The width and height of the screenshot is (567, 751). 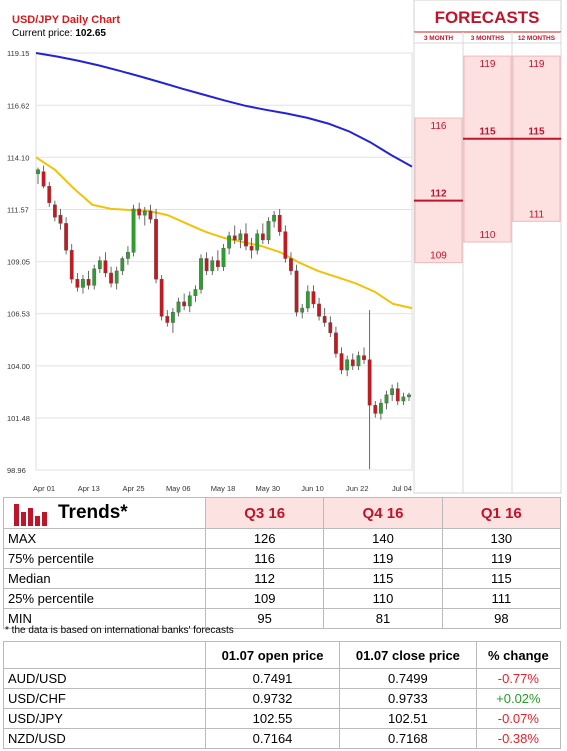 What do you see at coordinates (18, 53) in the screenshot?
I see `y-tick-label: 119.15` at bounding box center [18, 53].